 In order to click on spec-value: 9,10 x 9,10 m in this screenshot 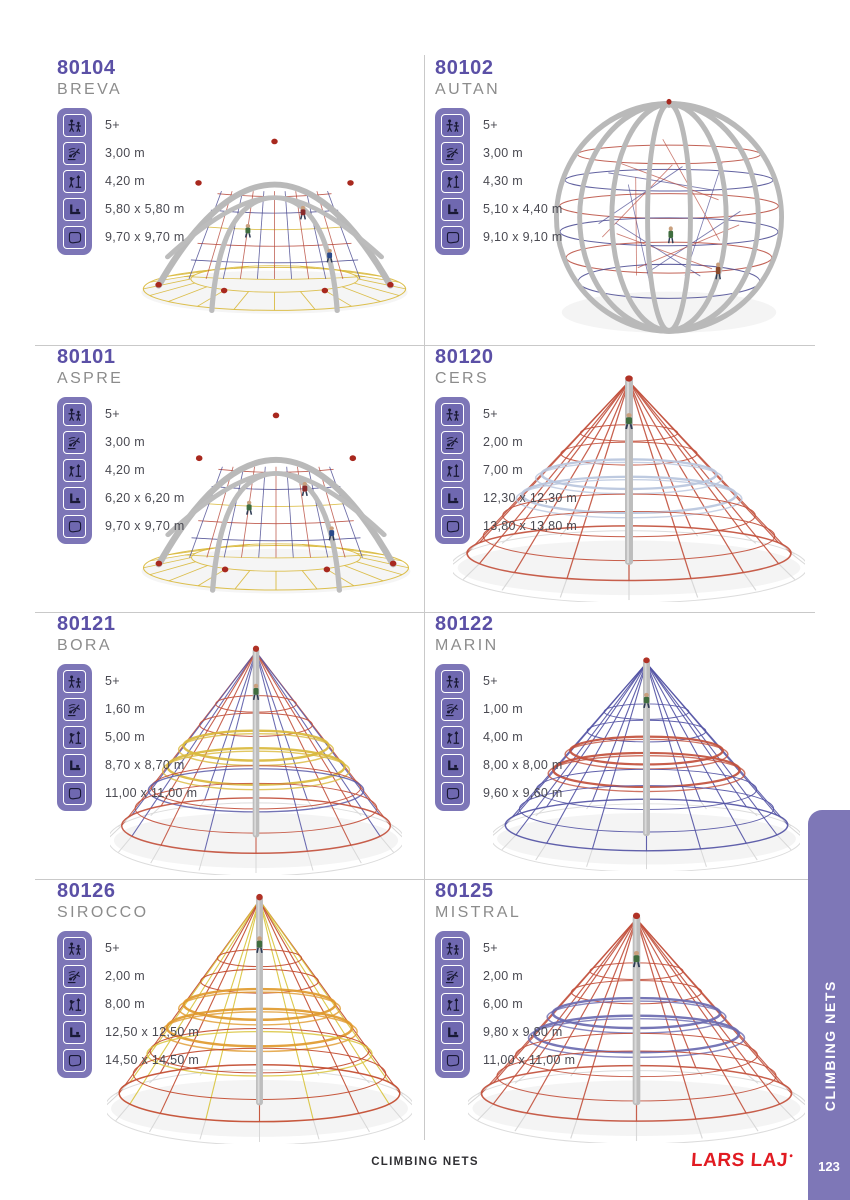, I will do `click(523, 237)`.